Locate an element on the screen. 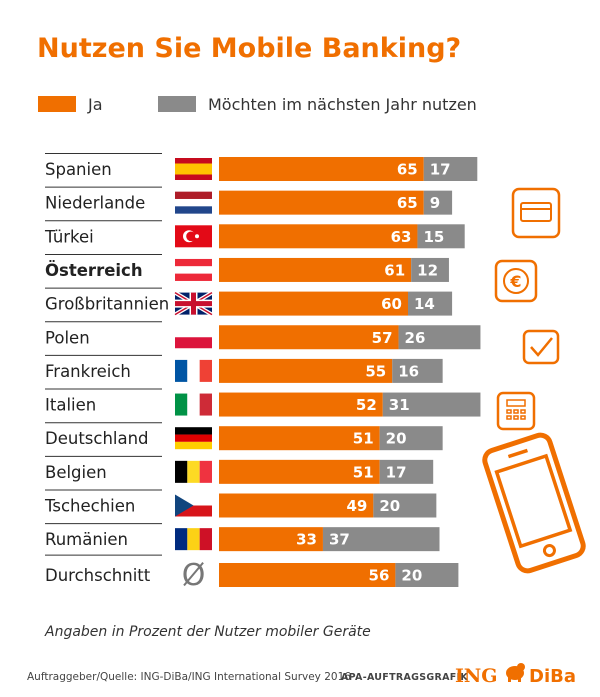 The width and height of the screenshot is (600, 697). data-label-ja: 61 is located at coordinates (394, 270).